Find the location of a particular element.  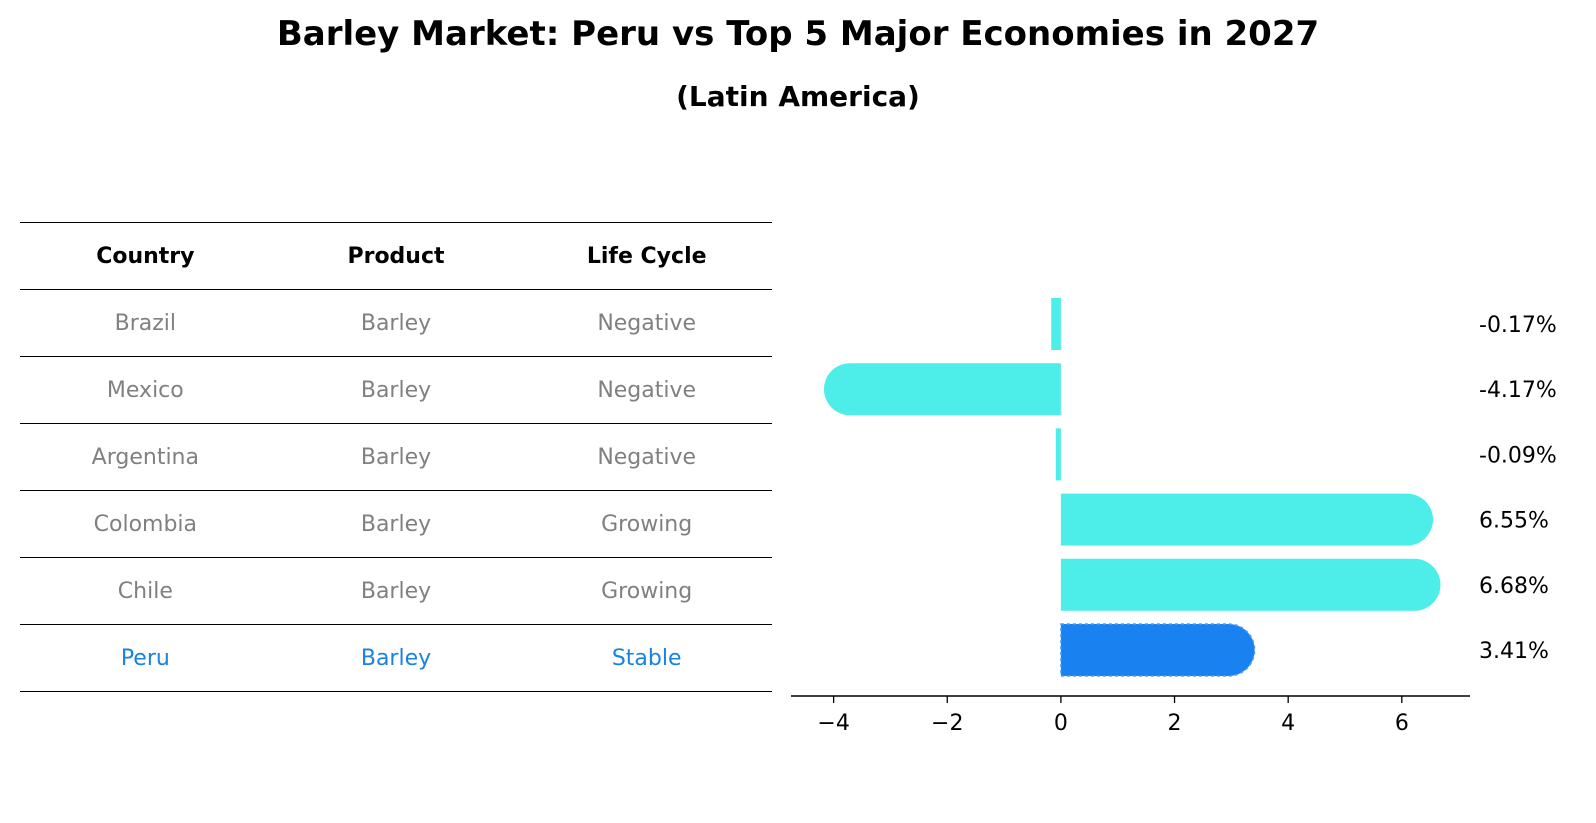

cell-country: Mexico is located at coordinates (145, 390).